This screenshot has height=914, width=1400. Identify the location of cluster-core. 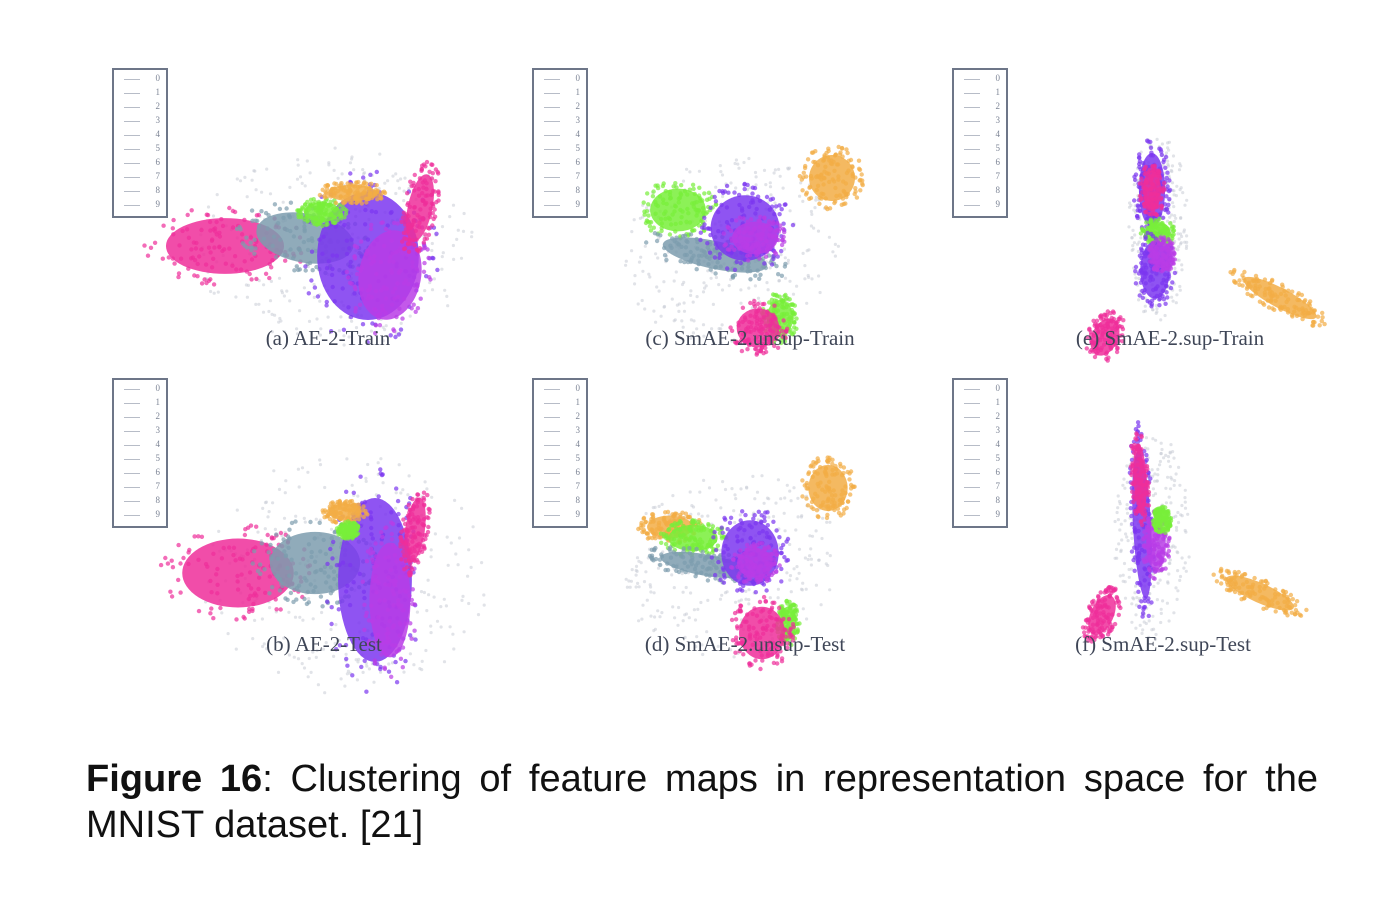
(1152, 190).